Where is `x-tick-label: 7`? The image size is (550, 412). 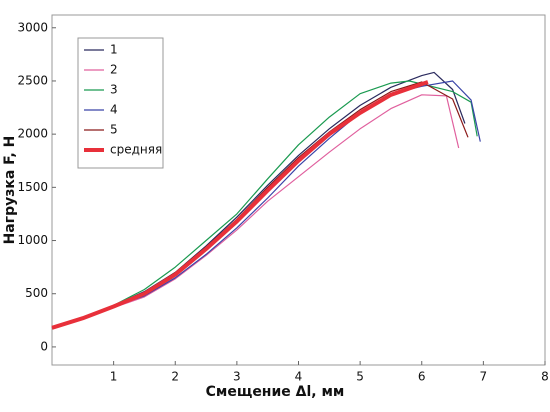 x-tick-label: 7 is located at coordinates (484, 377).